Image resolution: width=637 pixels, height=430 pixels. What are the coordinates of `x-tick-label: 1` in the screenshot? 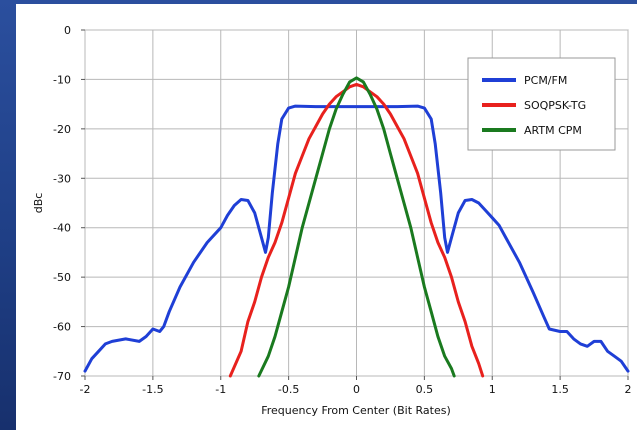 It's located at (492, 389).